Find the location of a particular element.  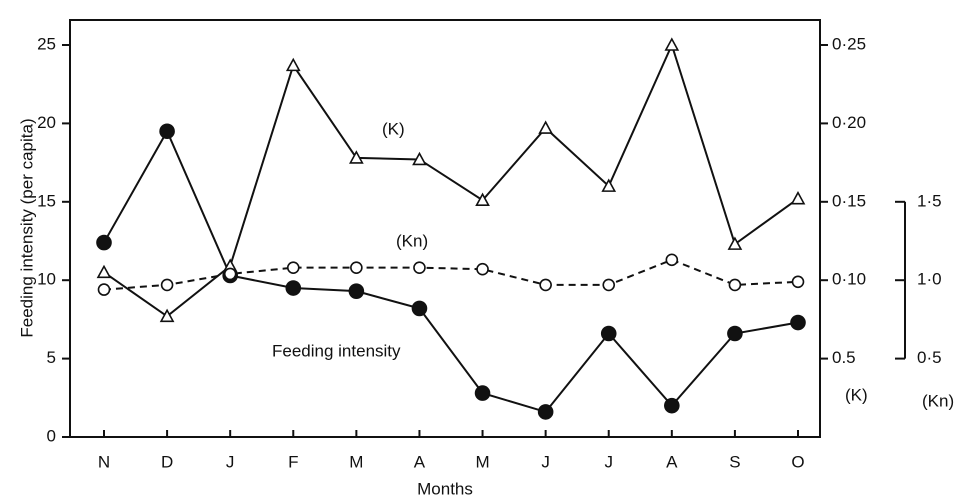

y-tick-label: 15 is located at coordinates (46, 200).